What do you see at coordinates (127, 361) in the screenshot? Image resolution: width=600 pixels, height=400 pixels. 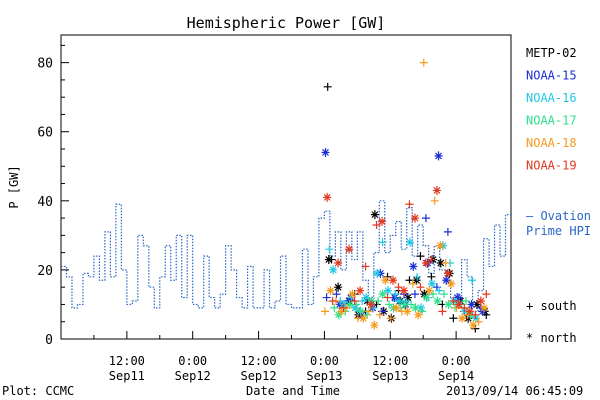 I see `x-tick-time-label: 12:00` at bounding box center [127, 361].